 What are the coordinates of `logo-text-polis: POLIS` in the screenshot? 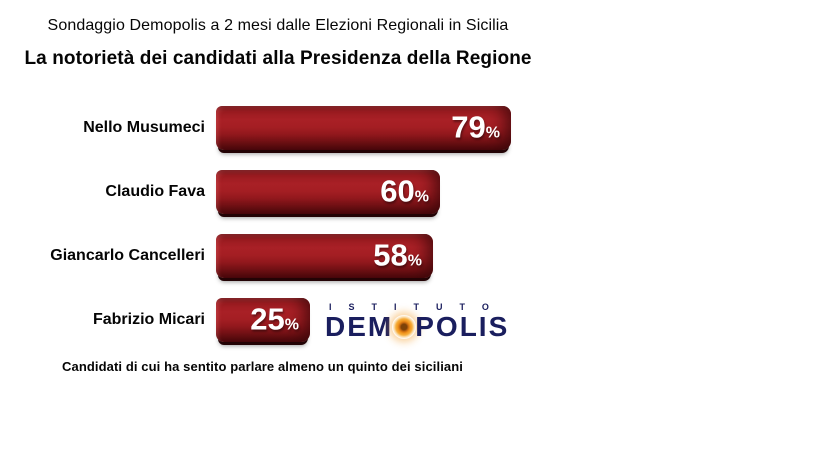 It's located at (462, 326).